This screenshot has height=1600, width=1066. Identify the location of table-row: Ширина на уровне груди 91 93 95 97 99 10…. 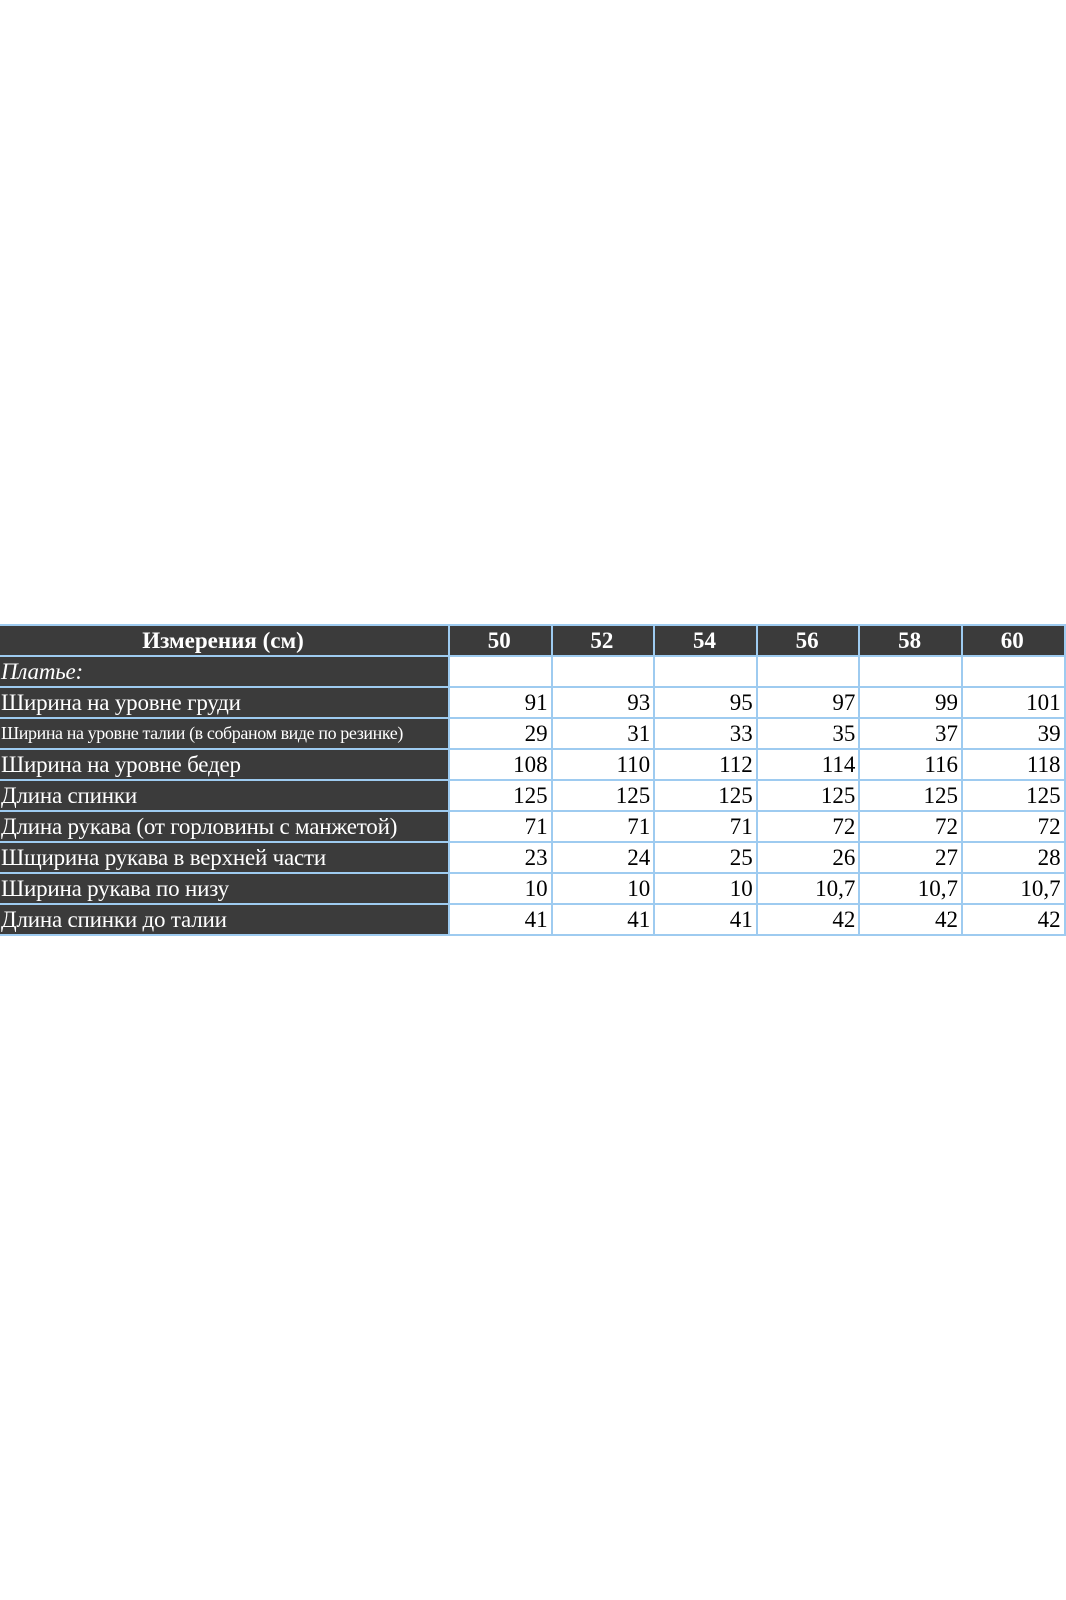
(533, 702).